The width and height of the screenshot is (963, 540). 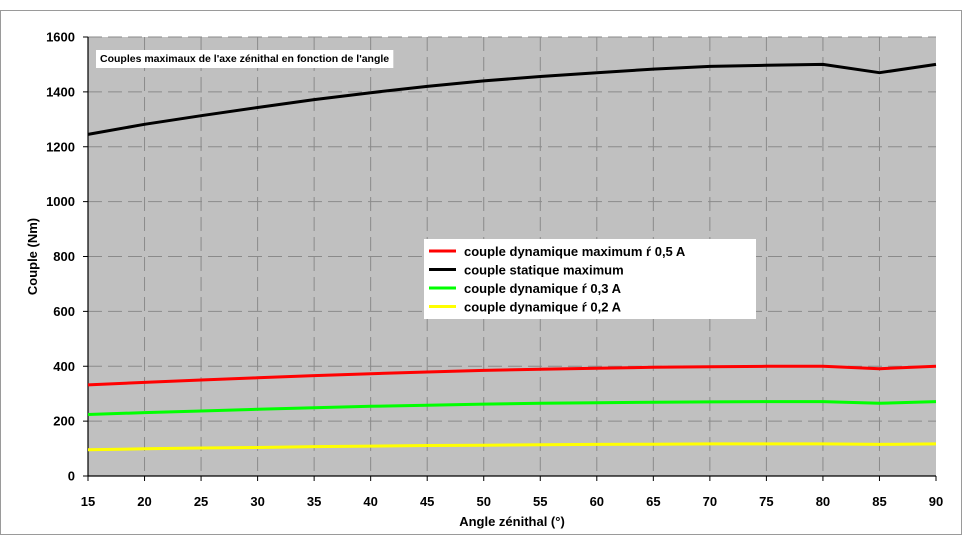 What do you see at coordinates (936, 501) in the screenshot?
I see `x-tick-label: 90` at bounding box center [936, 501].